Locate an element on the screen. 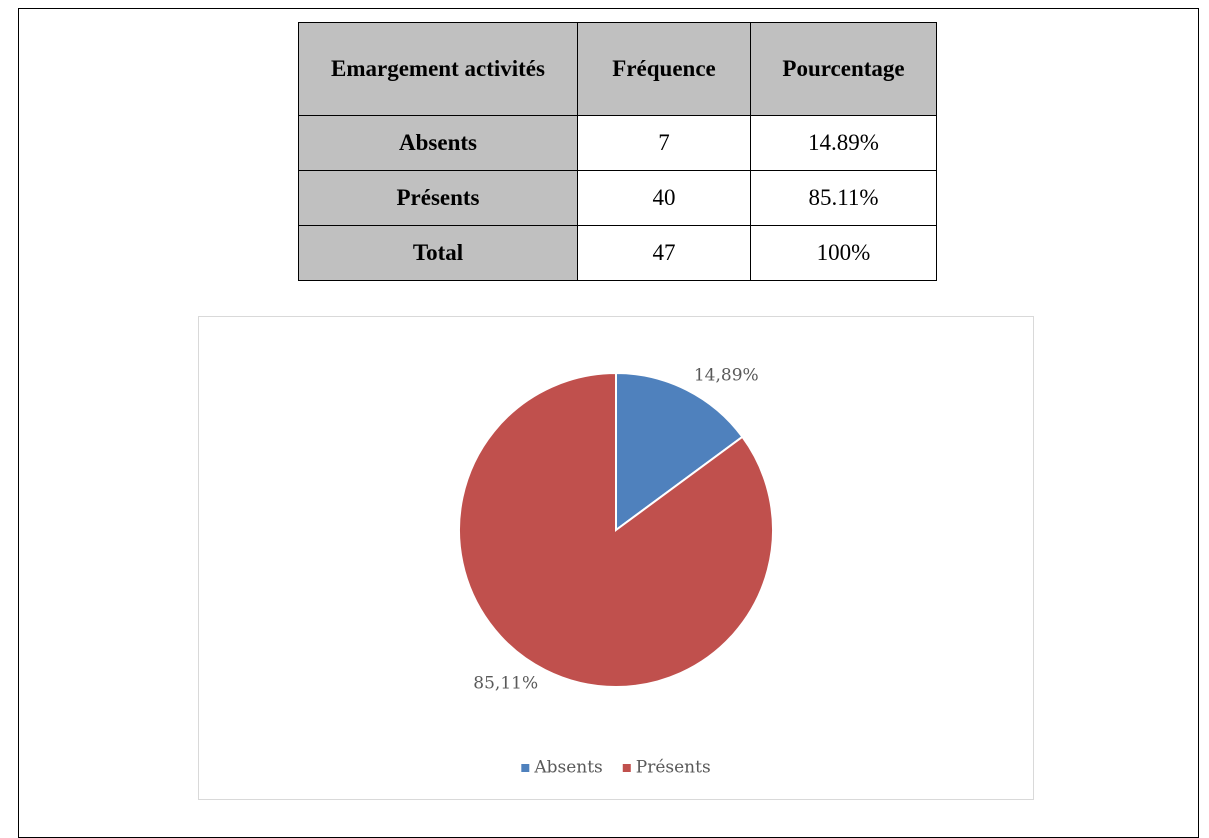 The height and width of the screenshot is (838, 1209). data-label: 85,11% is located at coordinates (505, 684).